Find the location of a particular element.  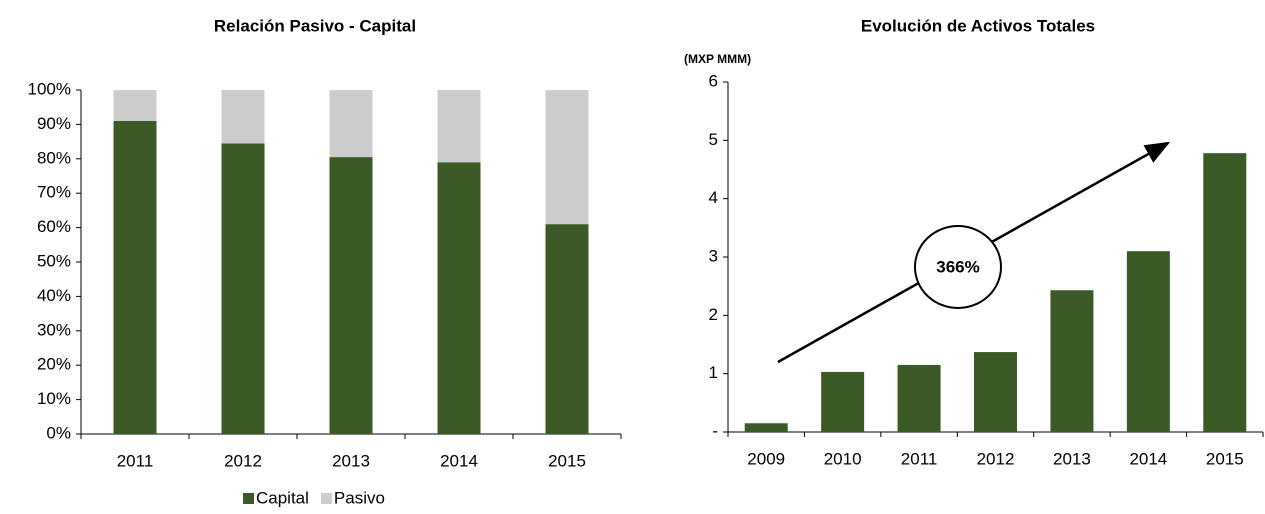

y-tick-label: 60% is located at coordinates (54, 226).